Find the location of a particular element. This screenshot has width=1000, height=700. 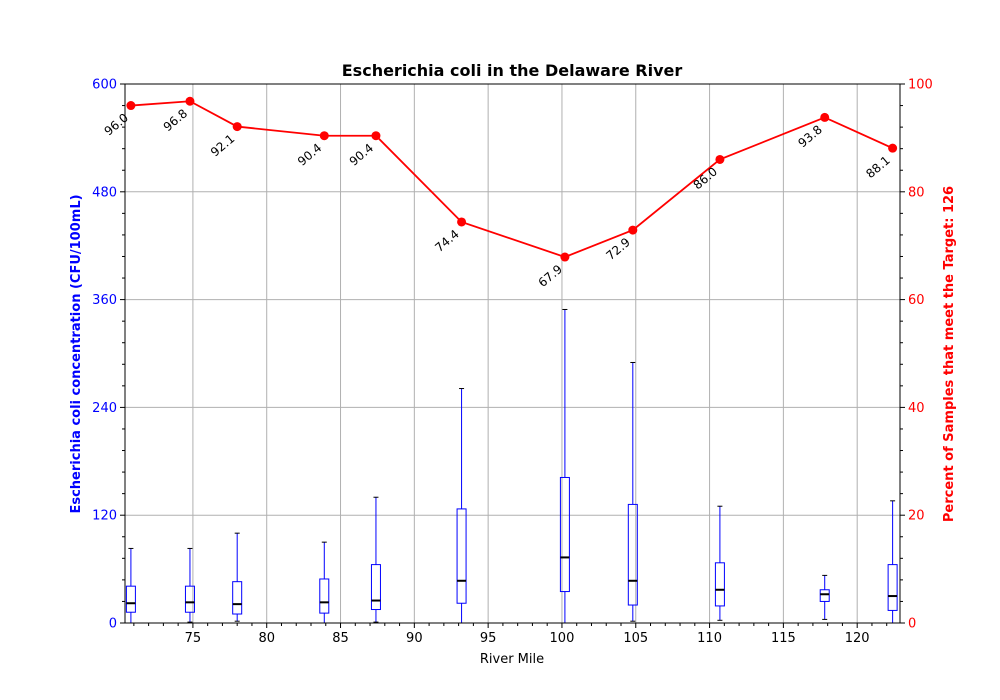

y-left-tick-label: 360 is located at coordinates (104, 300).